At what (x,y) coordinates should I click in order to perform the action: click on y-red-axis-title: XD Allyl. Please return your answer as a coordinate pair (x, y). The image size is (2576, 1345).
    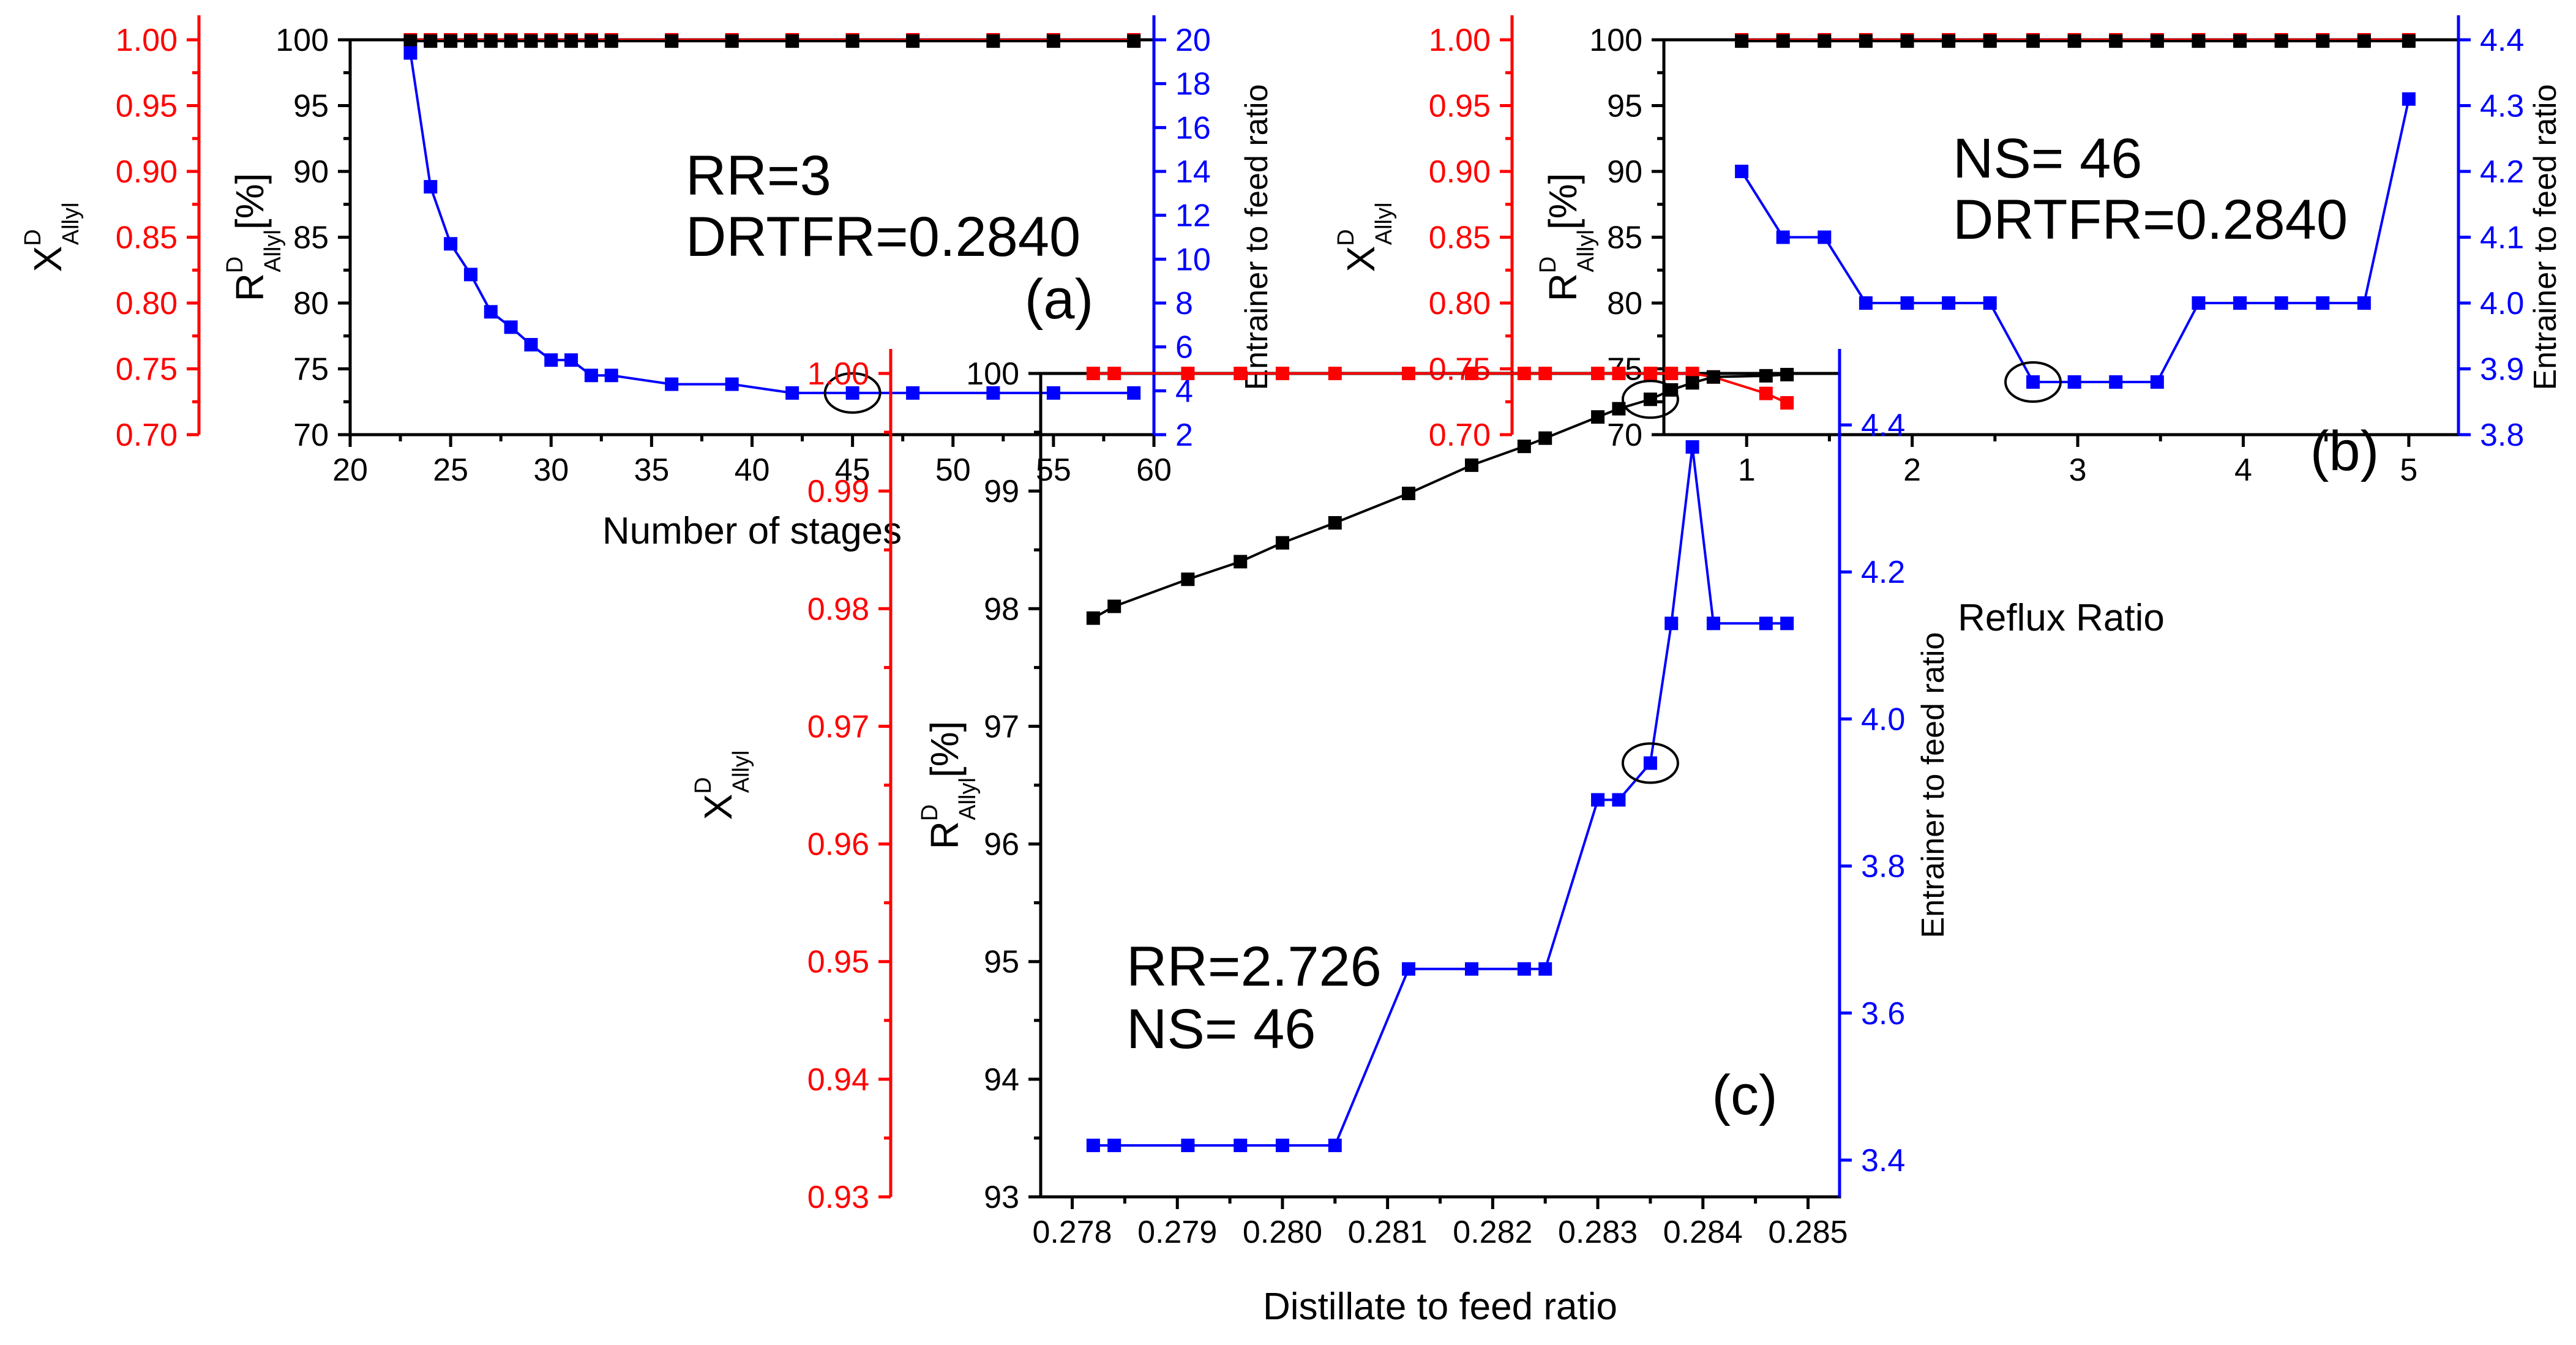
    Looking at the image, I should click on (52, 237).